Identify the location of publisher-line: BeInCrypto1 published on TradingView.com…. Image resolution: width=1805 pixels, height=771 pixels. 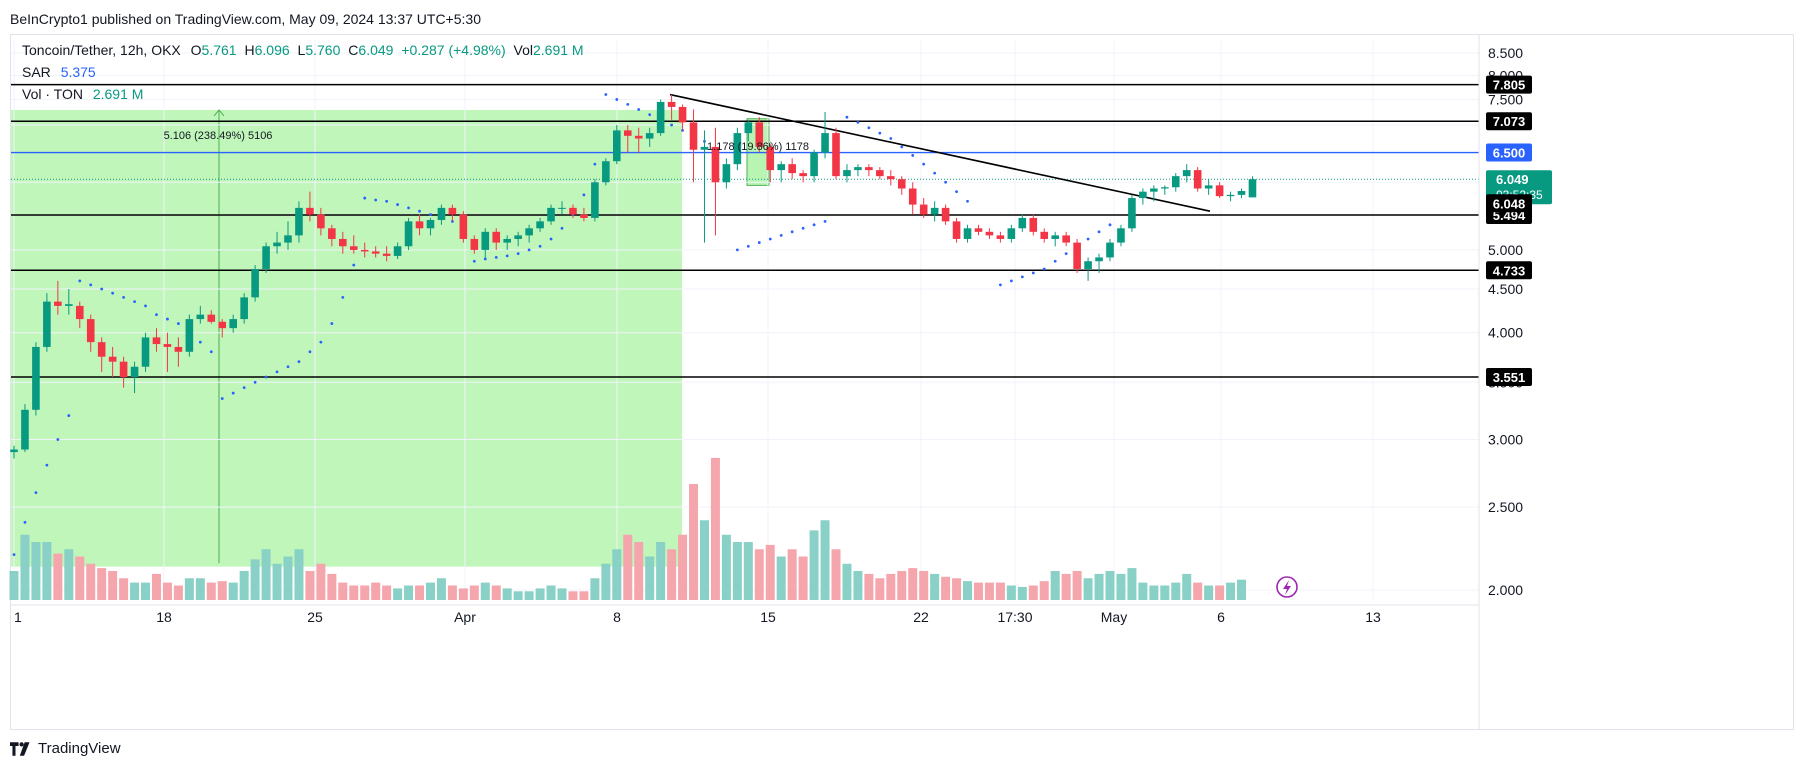
(245, 19).